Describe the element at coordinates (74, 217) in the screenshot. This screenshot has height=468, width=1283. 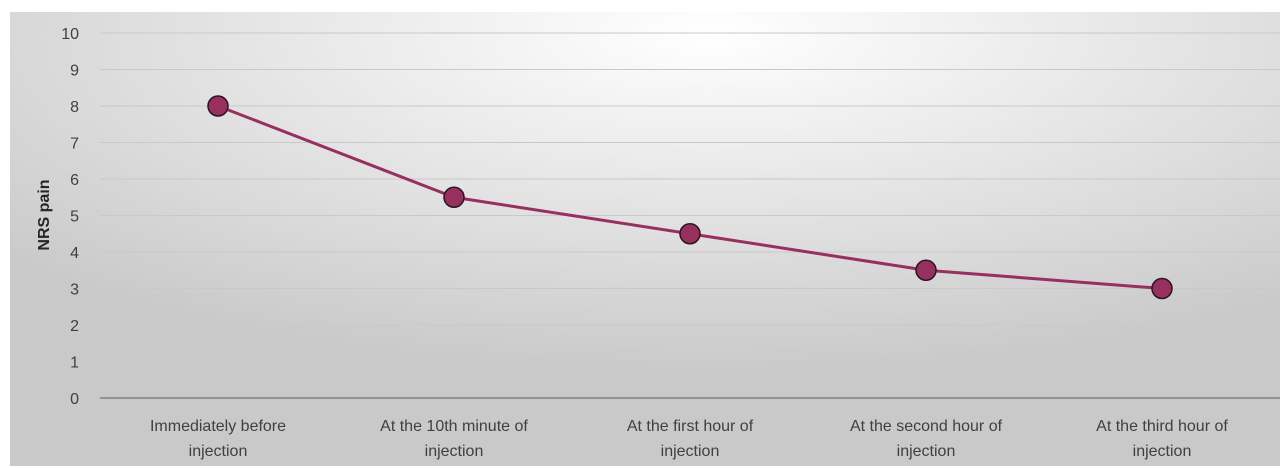
I see `y-tick-label: 5` at that location.